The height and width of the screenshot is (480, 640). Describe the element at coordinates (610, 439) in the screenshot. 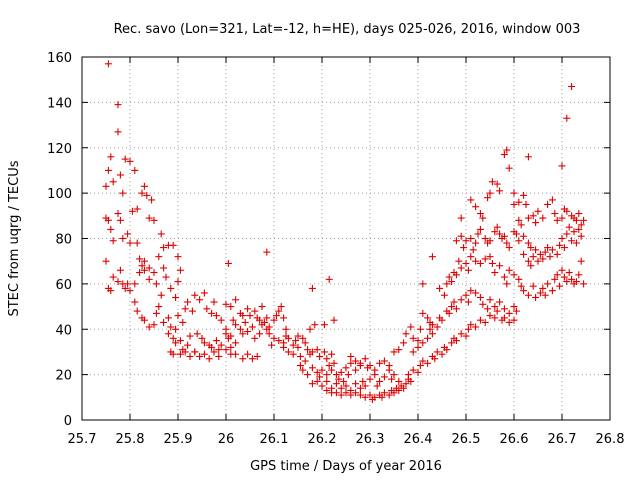

I see `x-tick-label: 26.8` at that location.